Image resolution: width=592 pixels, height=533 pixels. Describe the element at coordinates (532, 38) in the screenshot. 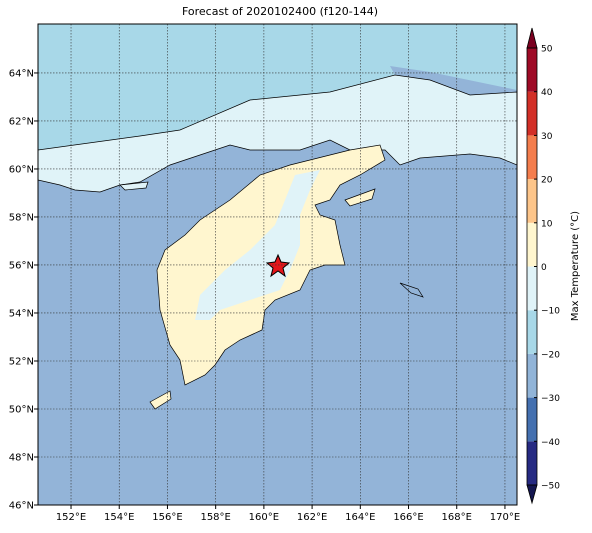

I see `colorbar-over` at that location.